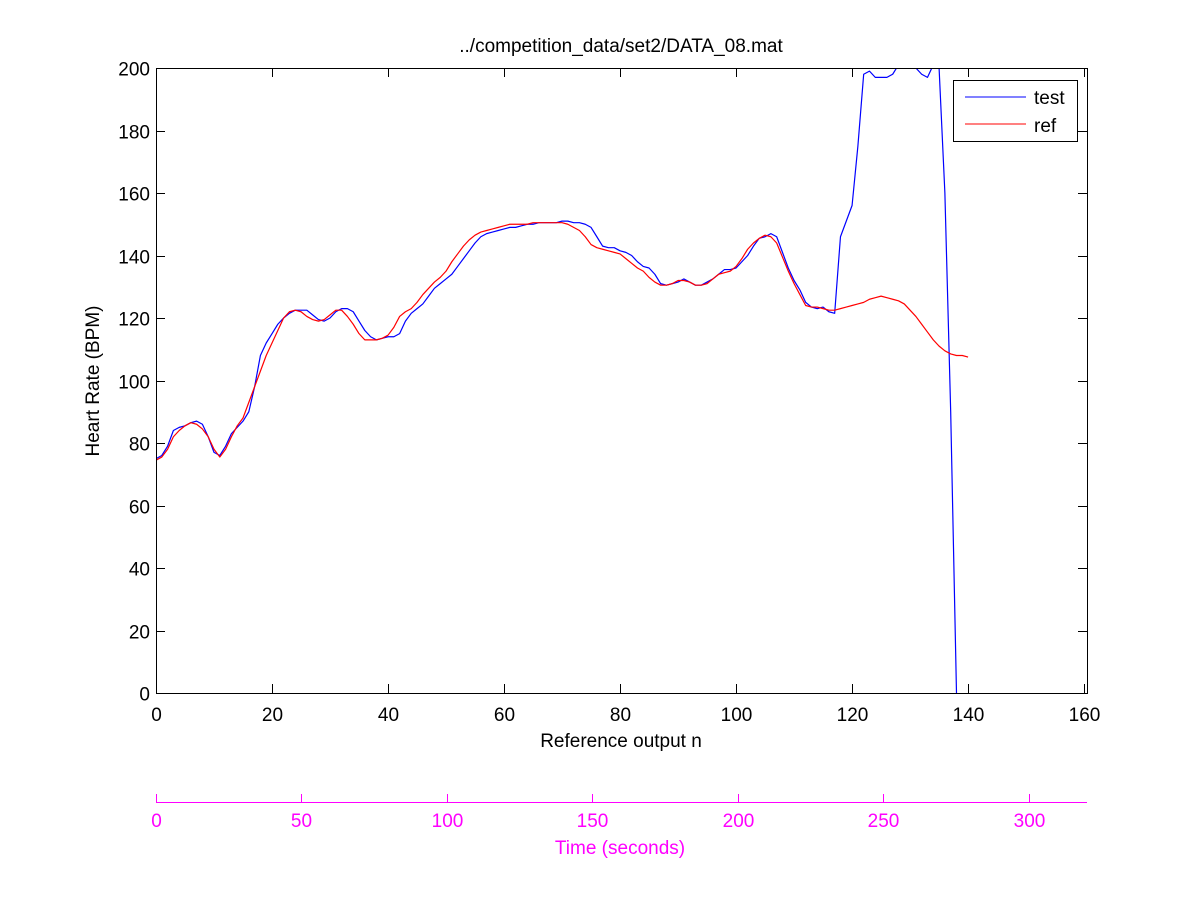  What do you see at coordinates (884, 821) in the screenshot?
I see `time-tick-label: 250` at bounding box center [884, 821].